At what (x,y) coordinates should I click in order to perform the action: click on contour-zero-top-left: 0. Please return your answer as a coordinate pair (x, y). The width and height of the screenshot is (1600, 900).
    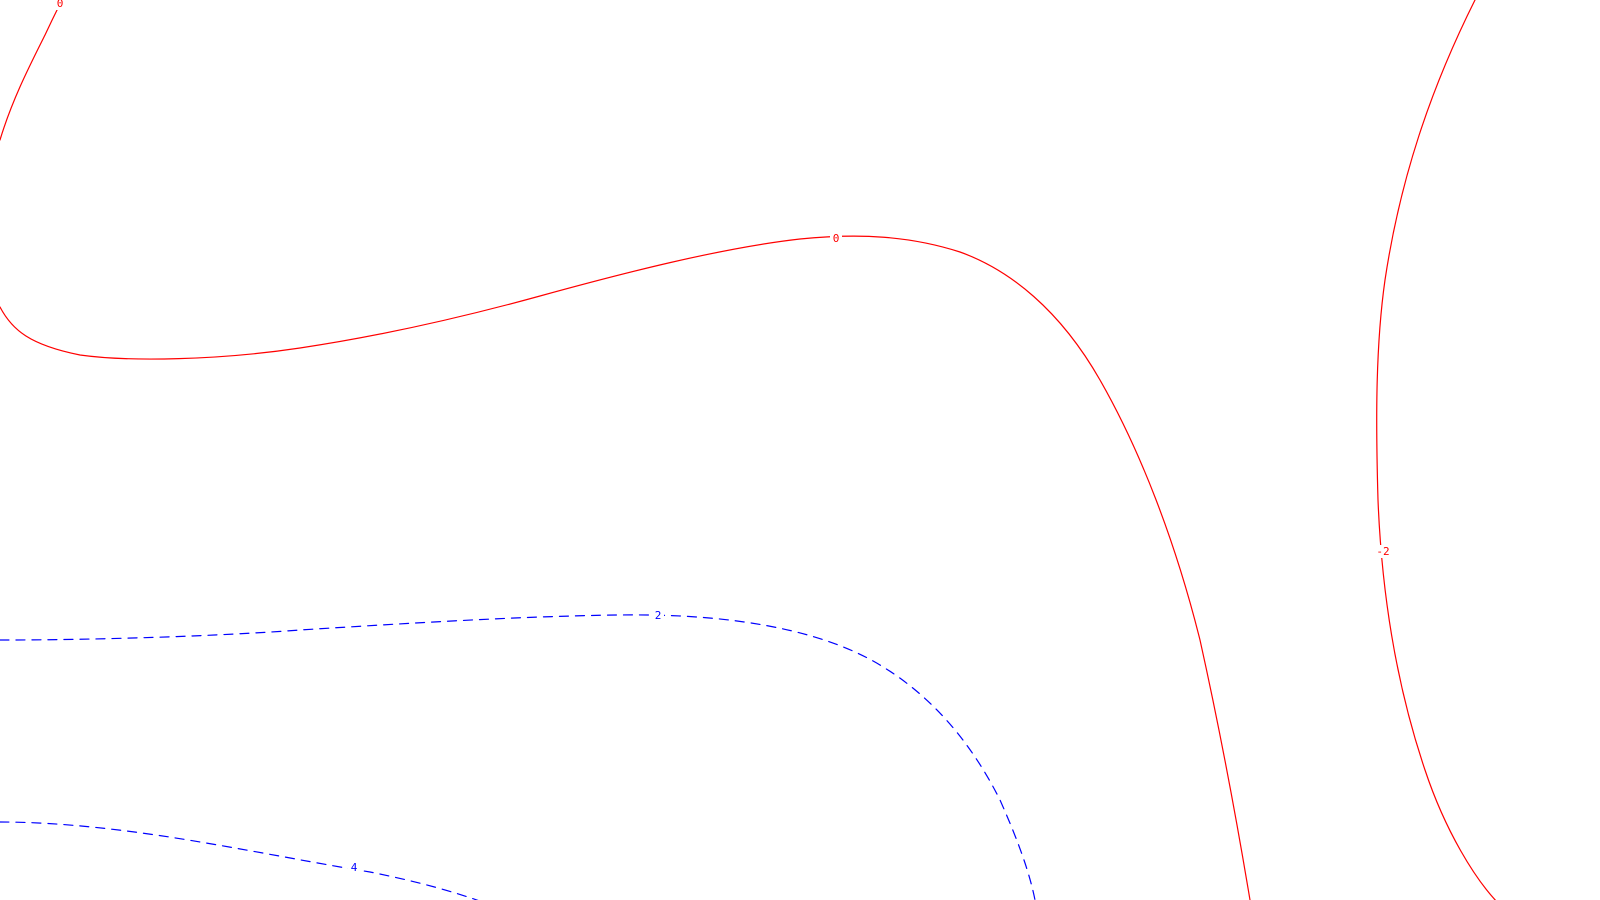
    Looking at the image, I should click on (33, 70).